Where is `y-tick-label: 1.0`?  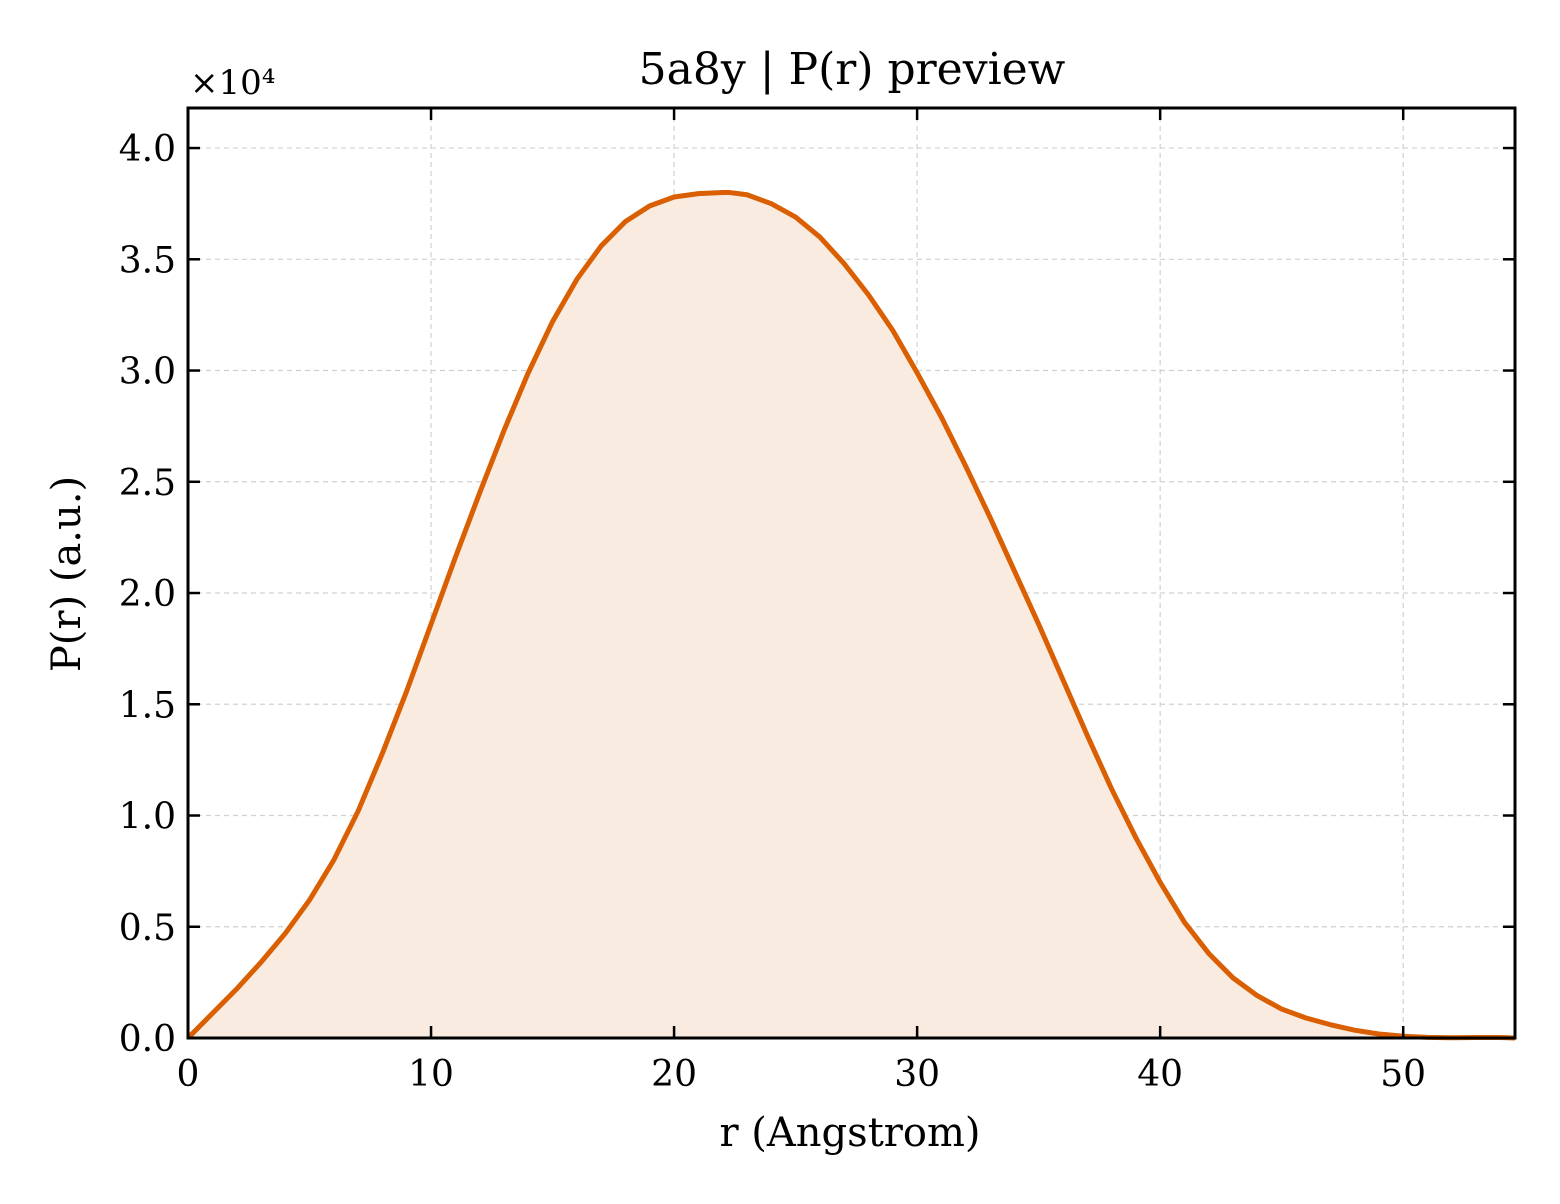
y-tick-label: 1.0 is located at coordinates (147, 817).